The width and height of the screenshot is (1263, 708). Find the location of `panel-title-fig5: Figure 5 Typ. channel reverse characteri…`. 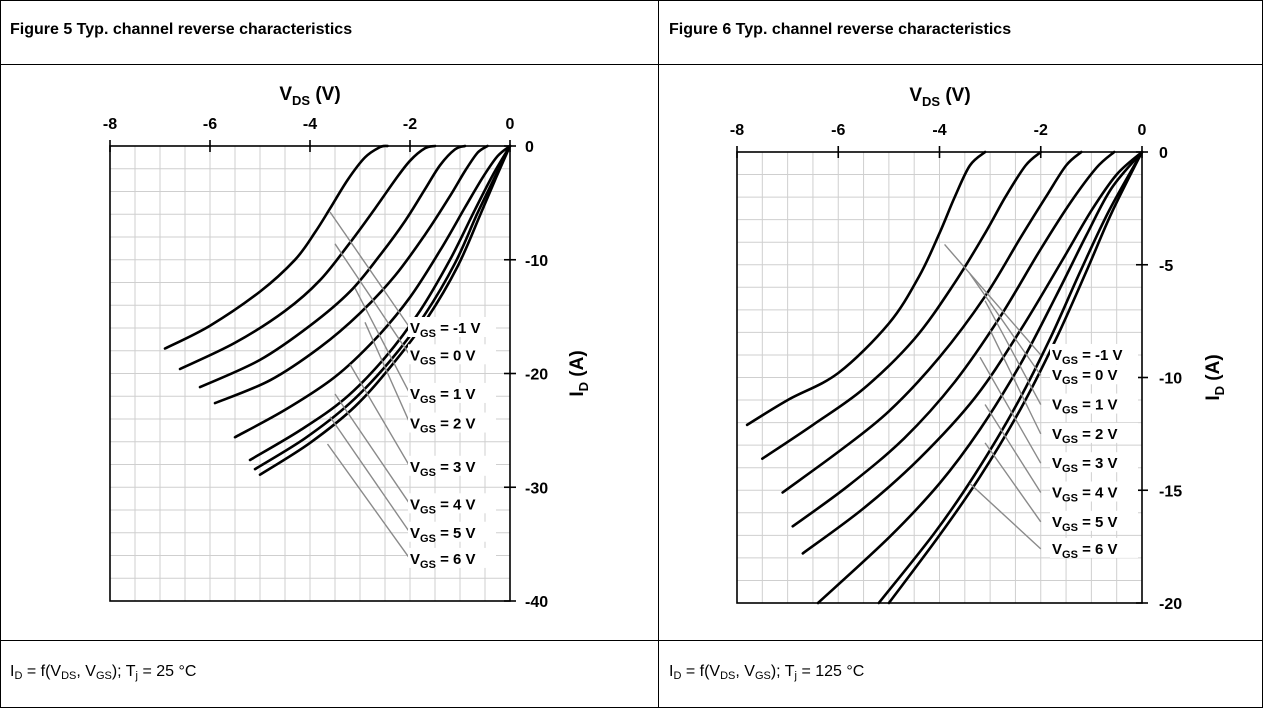

panel-title-fig5: Figure 5 Typ. channel reverse characteri… is located at coordinates (181, 29).